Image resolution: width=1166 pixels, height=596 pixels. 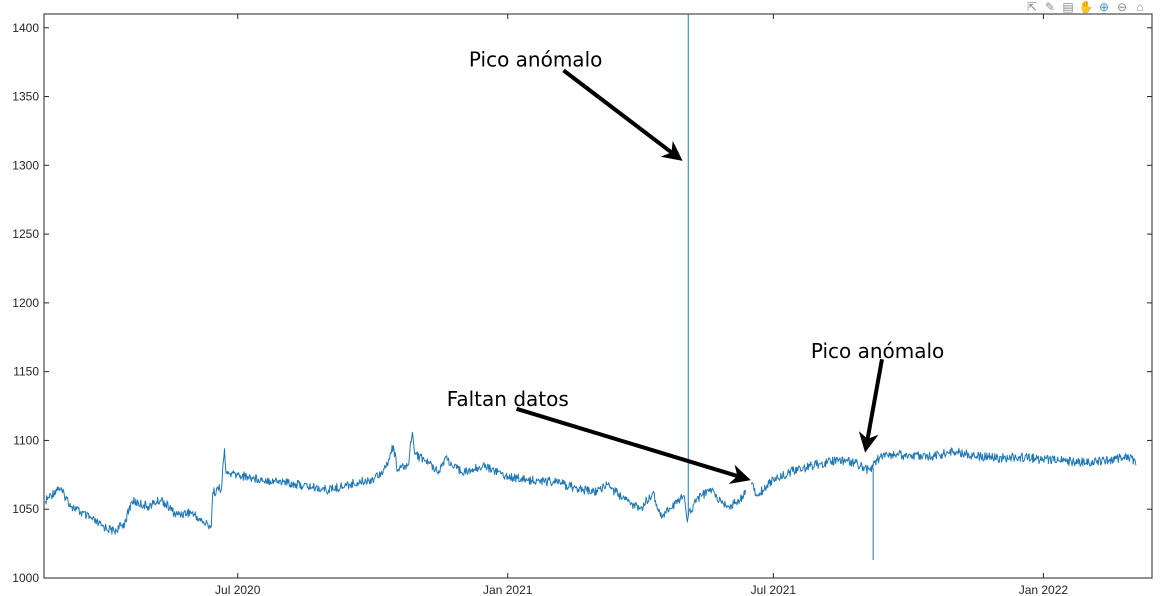 I want to click on y-tick-label: 1200, so click(x=25, y=303).